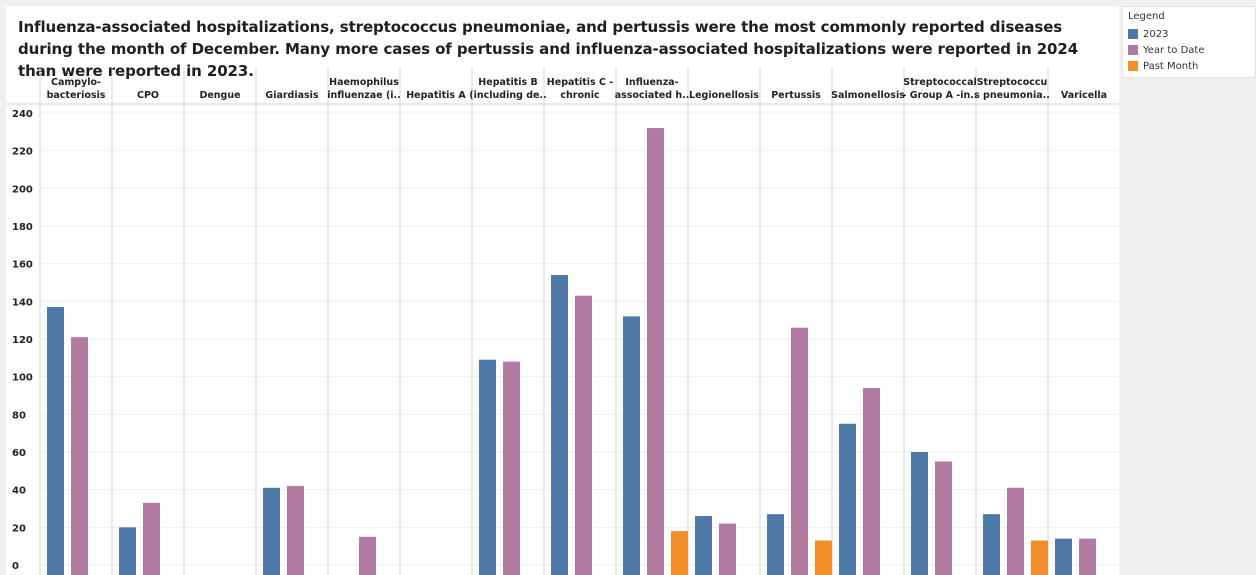  Describe the element at coordinates (724, 95) in the screenshot. I see `category-label: Legionellosis` at that location.